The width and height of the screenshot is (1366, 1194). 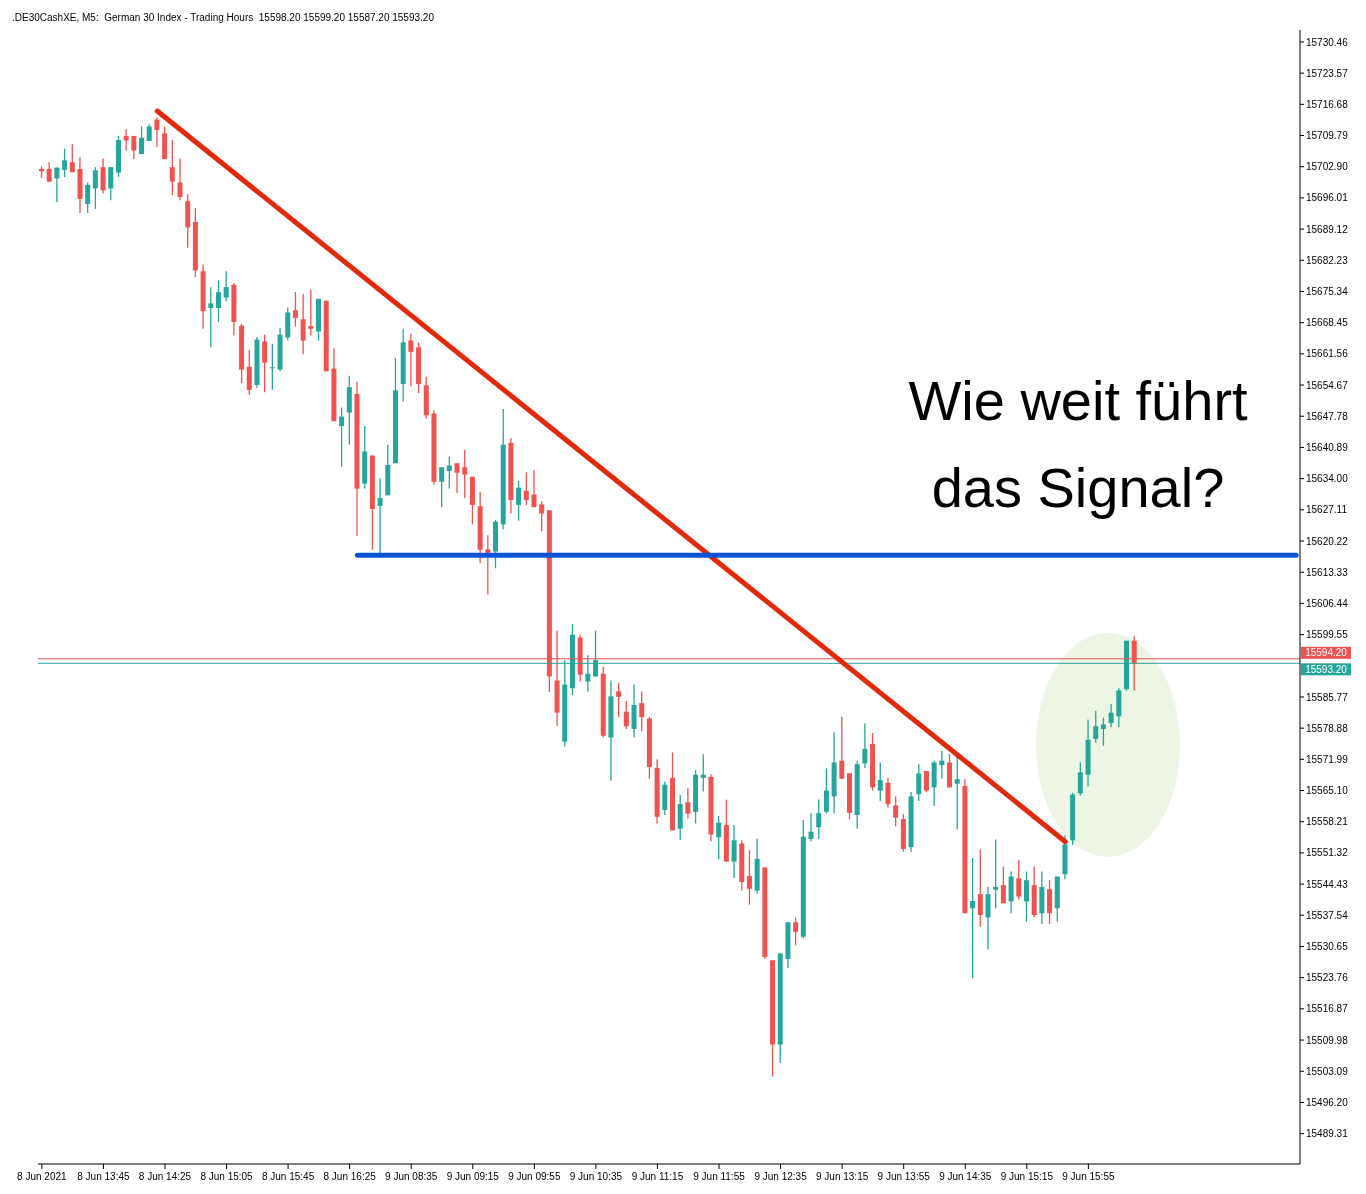 What do you see at coordinates (657, 1176) in the screenshot?
I see `x-tick-label: 9 Jun 11:15` at bounding box center [657, 1176].